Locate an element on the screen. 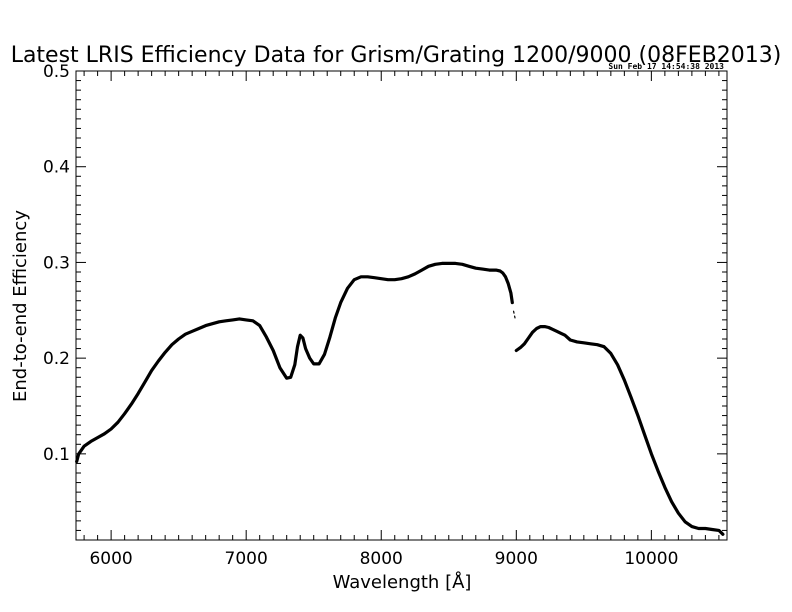 Image resolution: width=792 pixels, height=612 pixels. y-axis-label: End-to-end Efficiency is located at coordinates (20, 306).